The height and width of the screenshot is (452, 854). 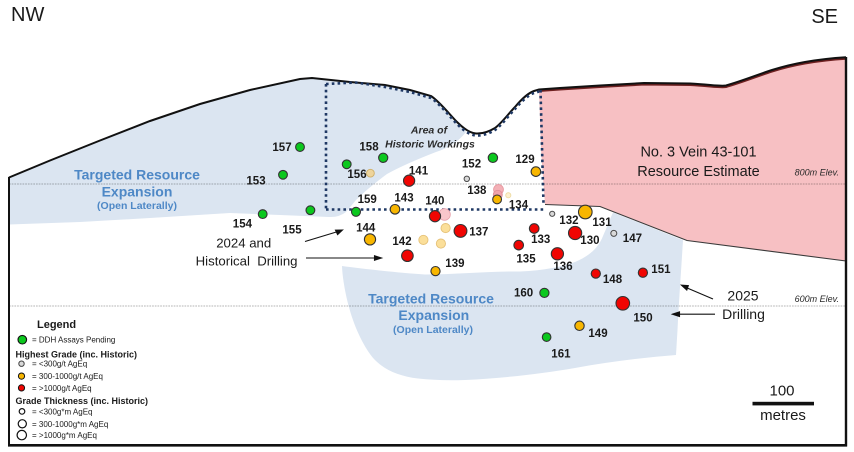 What do you see at coordinates (589, 241) in the screenshot?
I see `svg-text: 130` at bounding box center [589, 241].